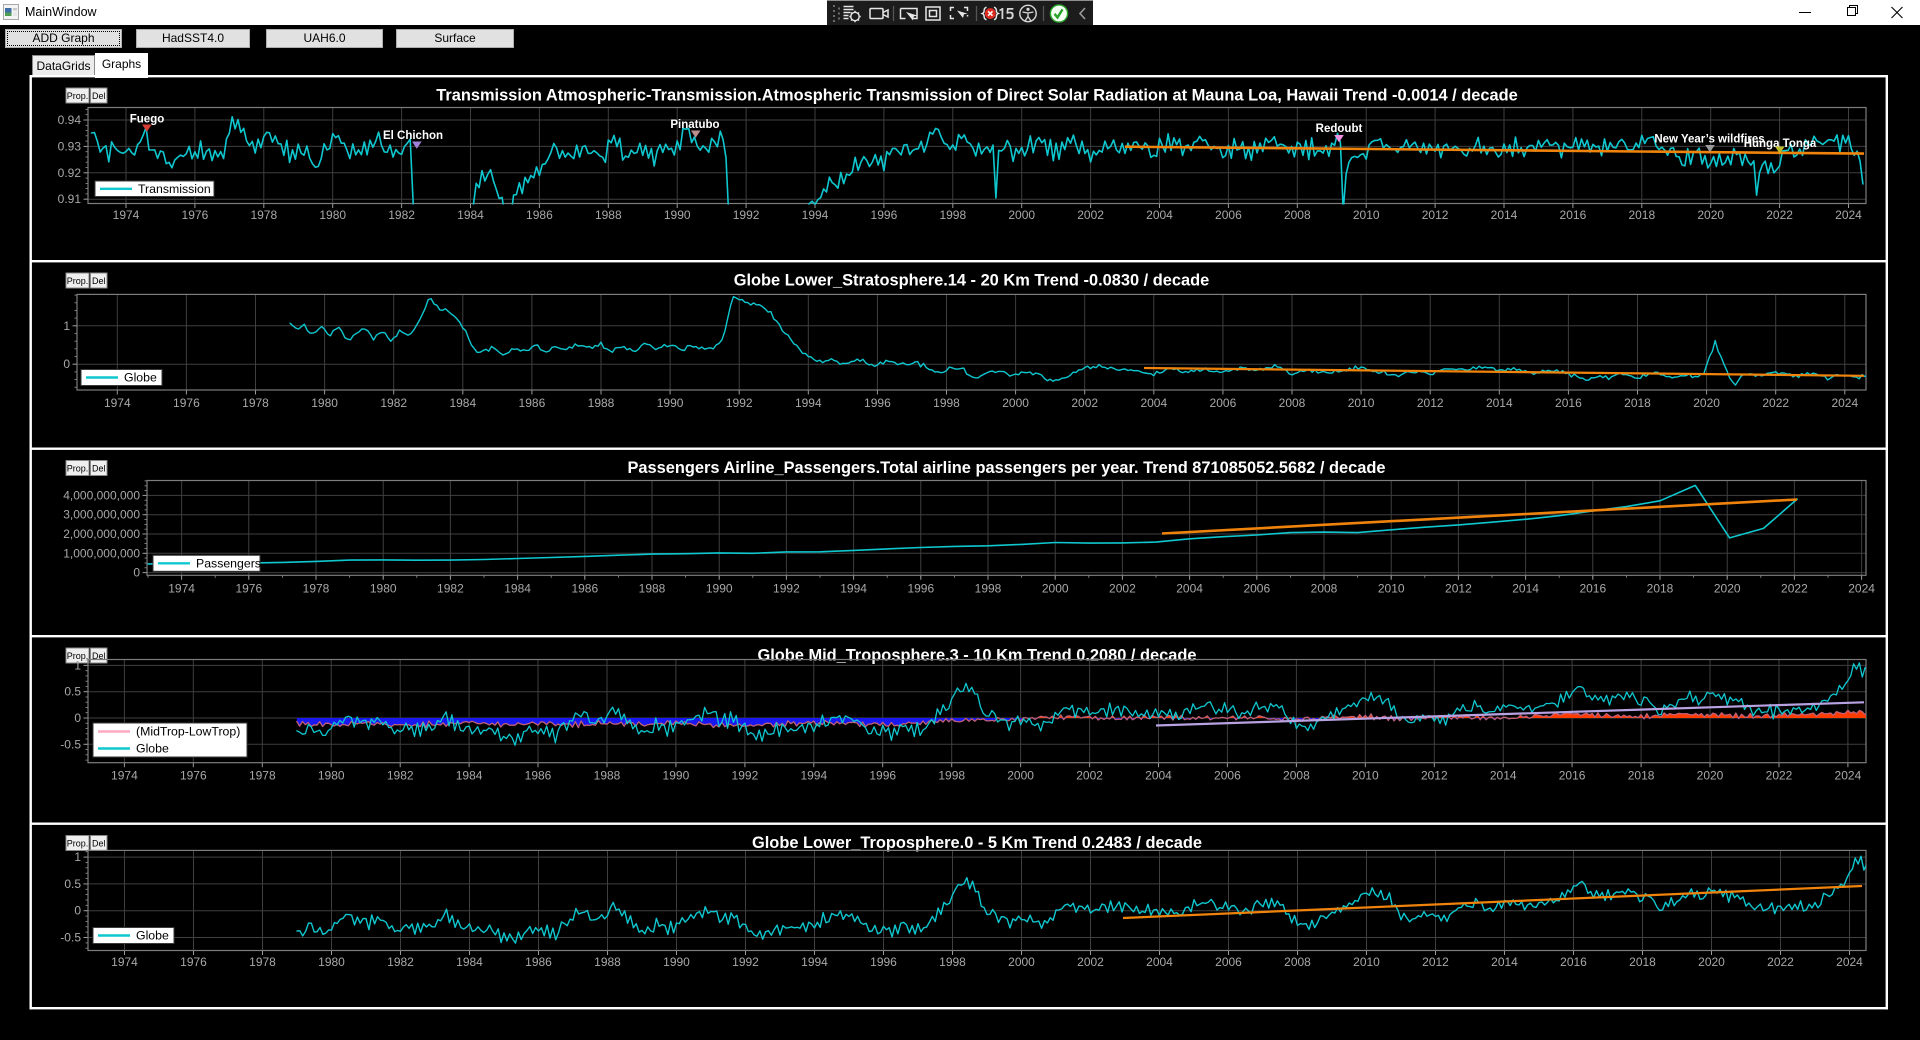 This screenshot has width=1920, height=1040. Describe the element at coordinates (174, 189) in the screenshot. I see `svg-text: Transmission` at that location.